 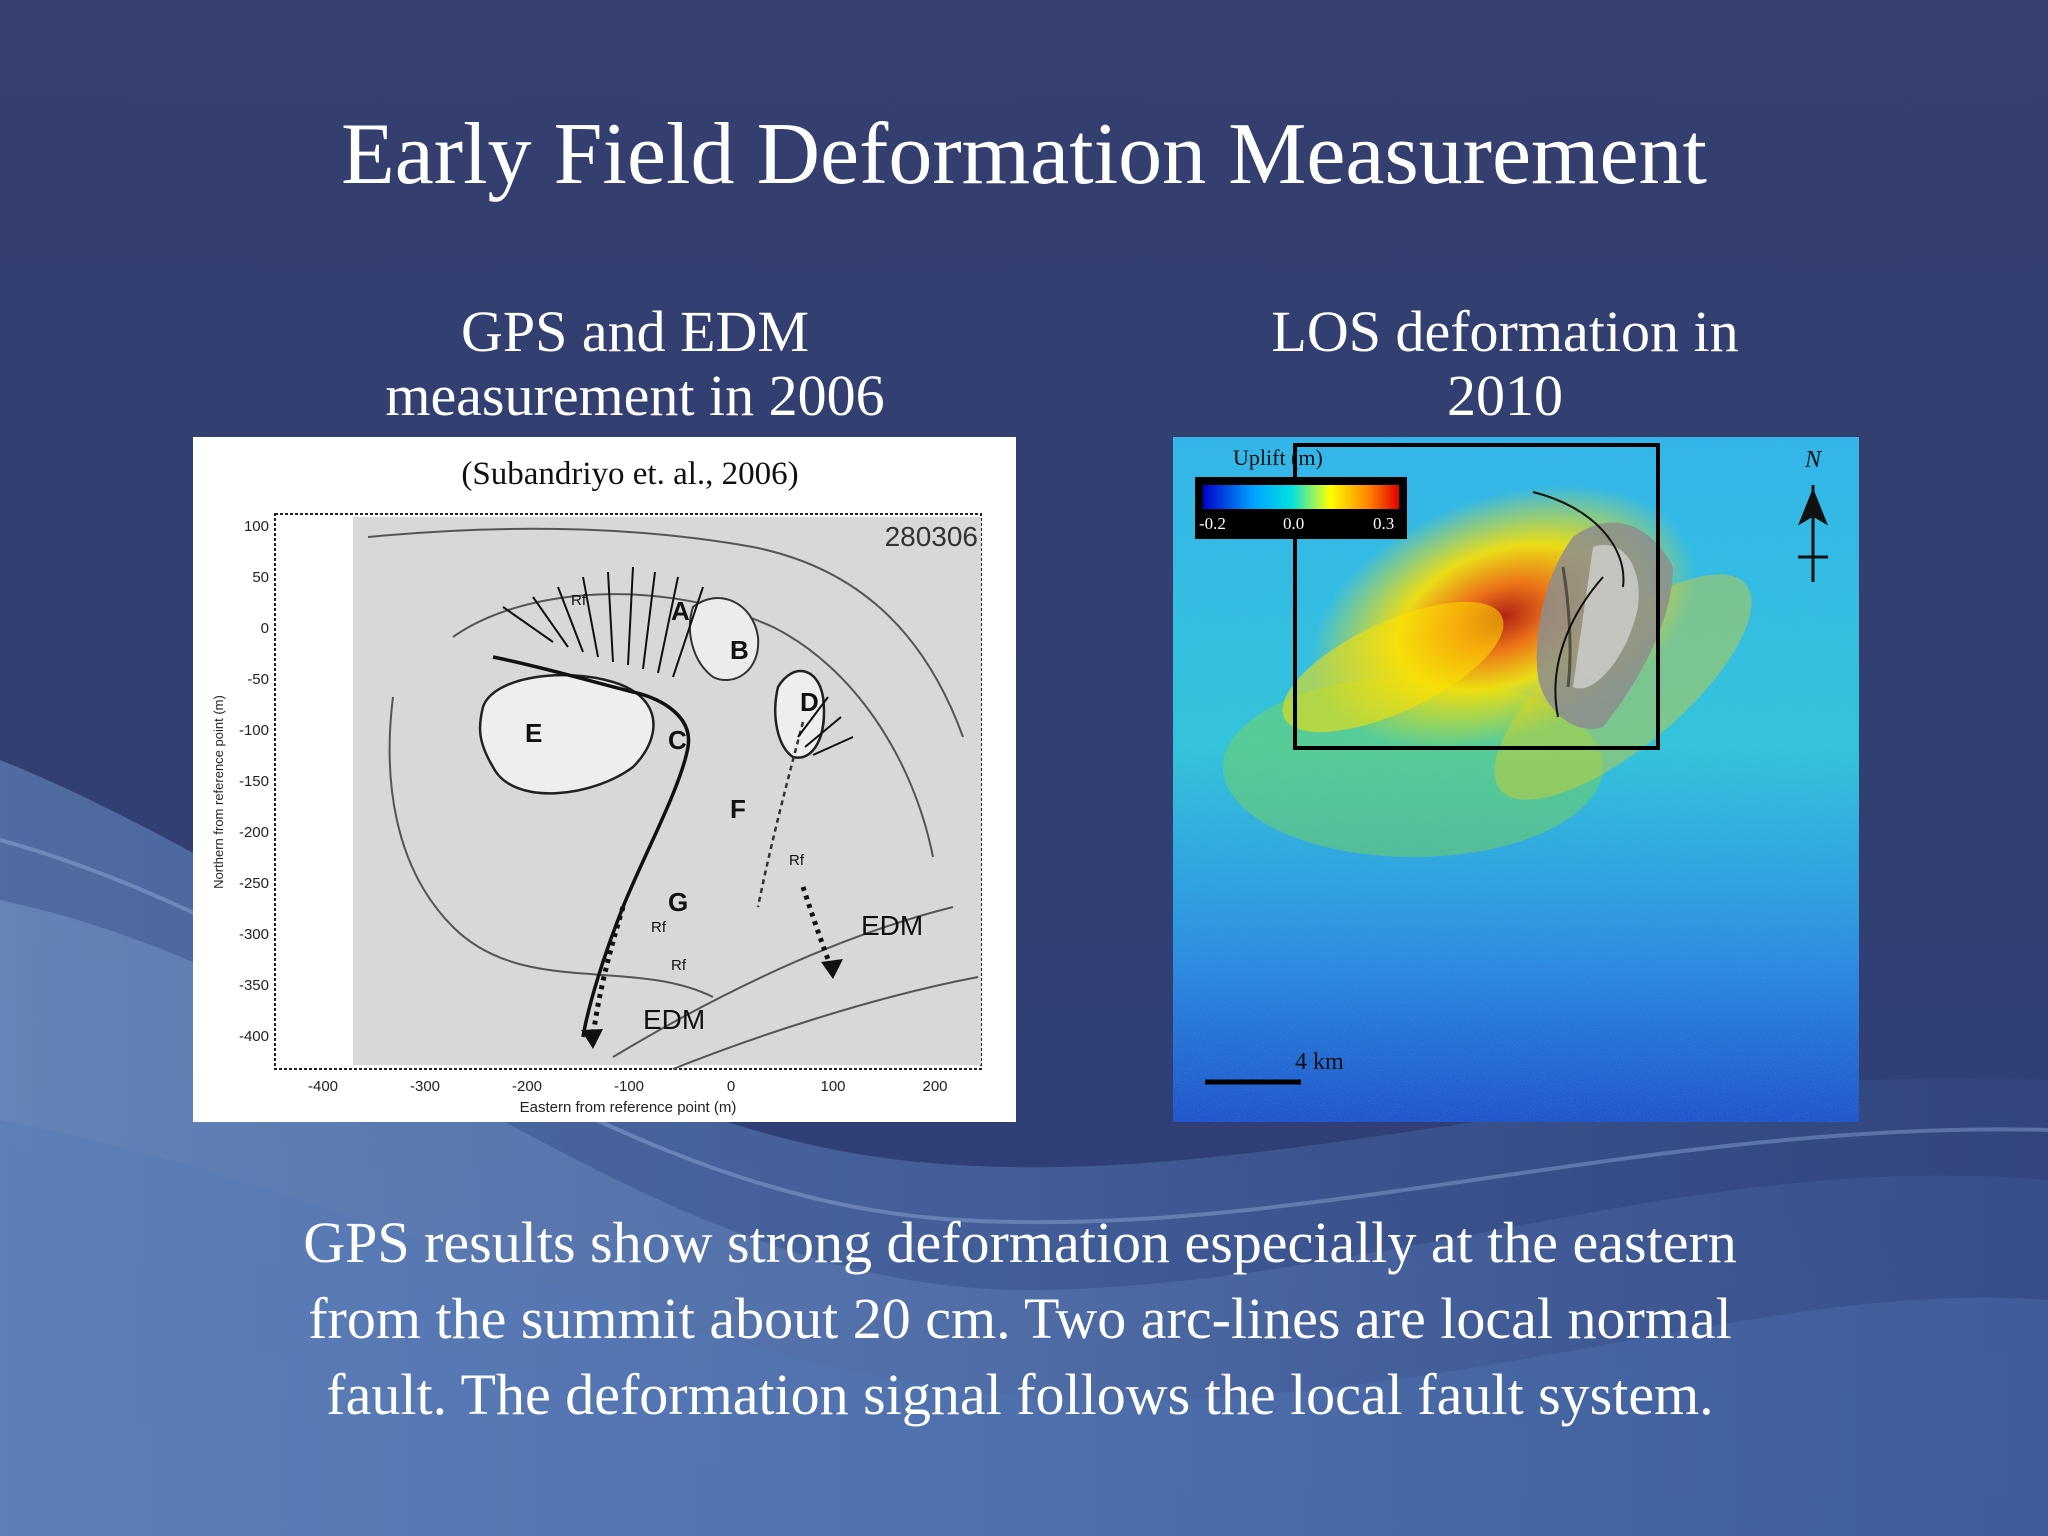 I want to click on zone-label-e: E, so click(x=533, y=733).